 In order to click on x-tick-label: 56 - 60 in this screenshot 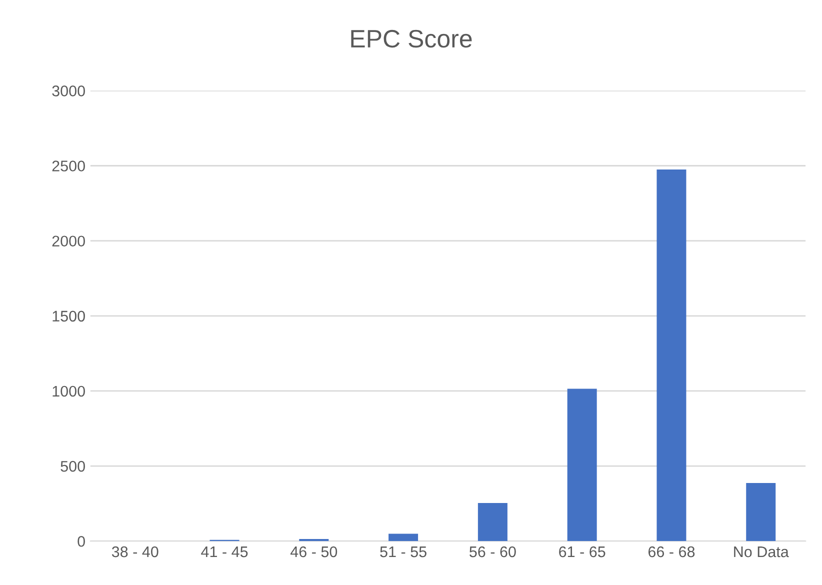, I will do `click(493, 552)`.